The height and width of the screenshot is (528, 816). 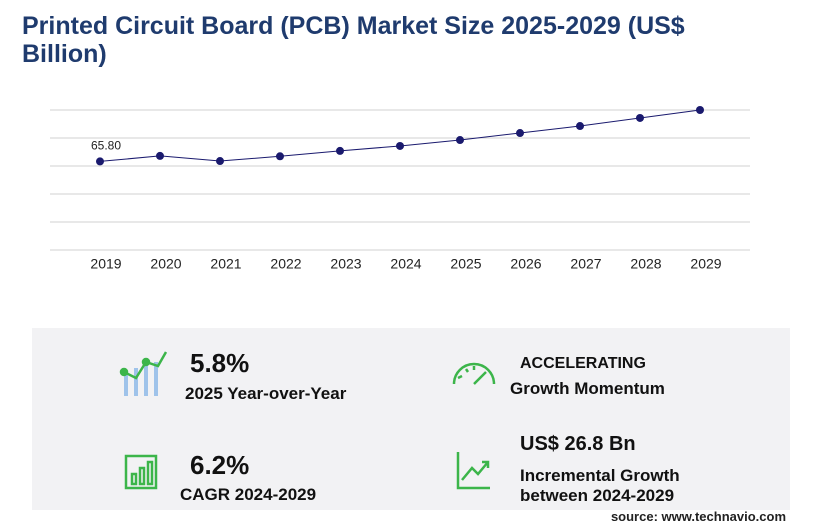 What do you see at coordinates (578, 444) in the screenshot?
I see `stat-value: US$ 26.8 Bn` at bounding box center [578, 444].